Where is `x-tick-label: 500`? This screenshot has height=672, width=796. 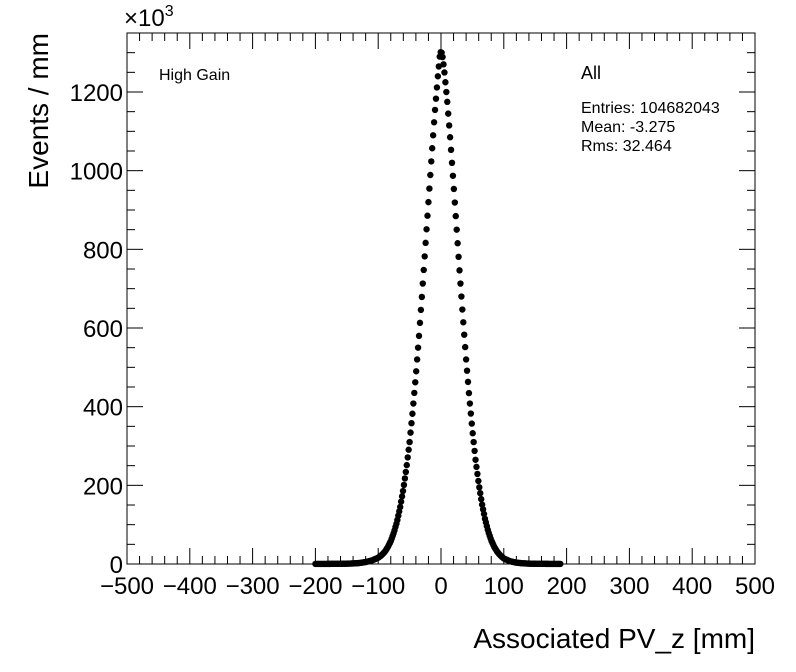 x-tick-label: 500 is located at coordinates (755, 586).